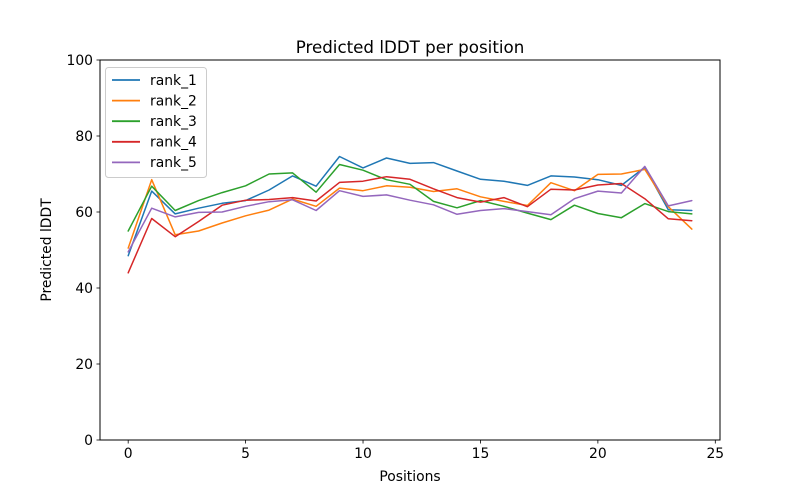 The height and width of the screenshot is (500, 800). I want to click on y-tick-label: 0, so click(88, 441).